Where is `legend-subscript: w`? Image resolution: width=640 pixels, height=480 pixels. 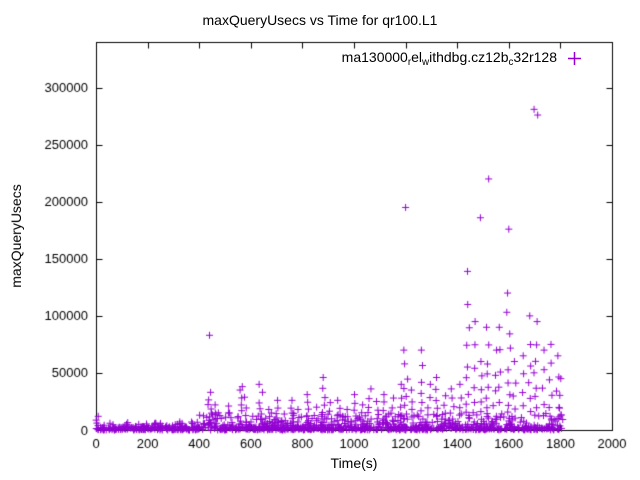 legend-subscript: w is located at coordinates (426, 62).